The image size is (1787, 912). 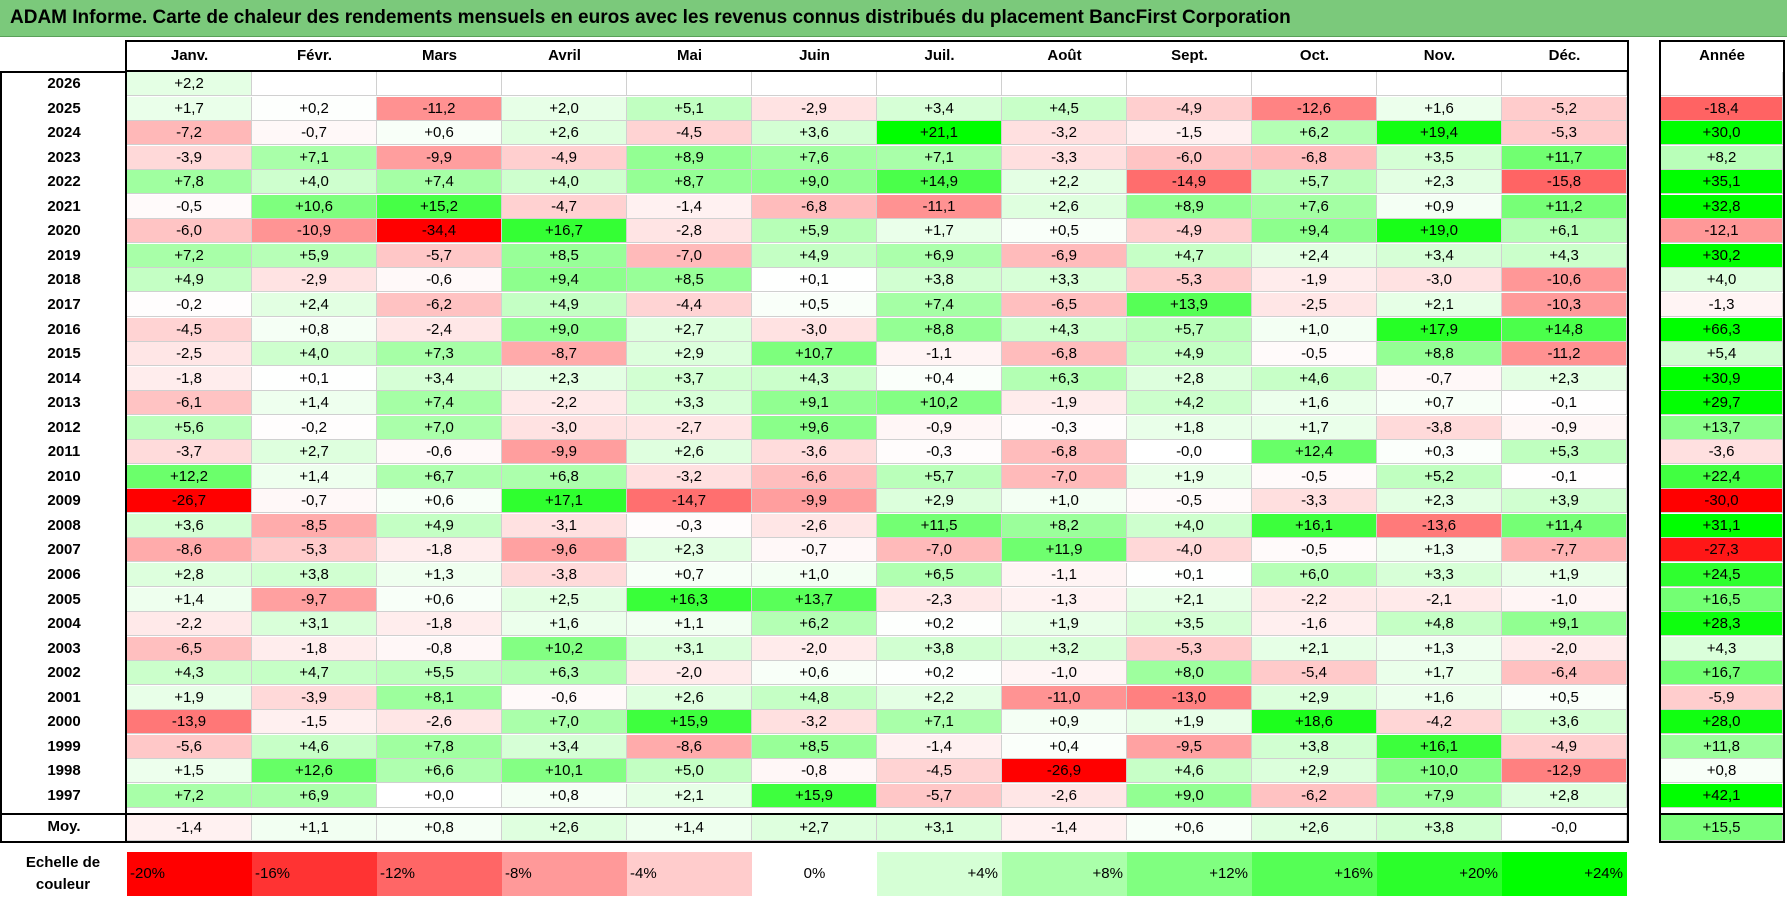 What do you see at coordinates (314, 157) in the screenshot?
I see `heatmap-cell: +7,1` at bounding box center [314, 157].